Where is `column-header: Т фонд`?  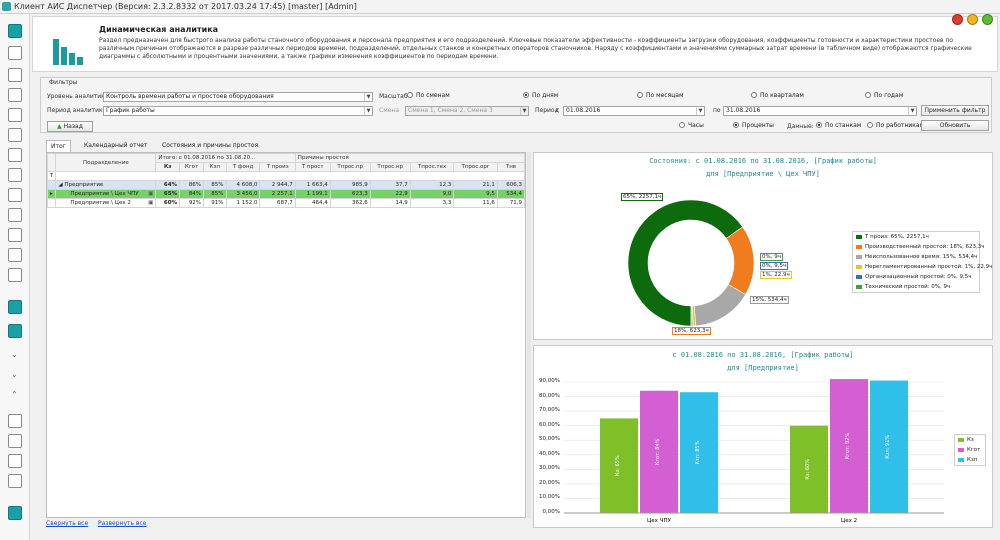 column-header: Т фонд is located at coordinates (243, 167).